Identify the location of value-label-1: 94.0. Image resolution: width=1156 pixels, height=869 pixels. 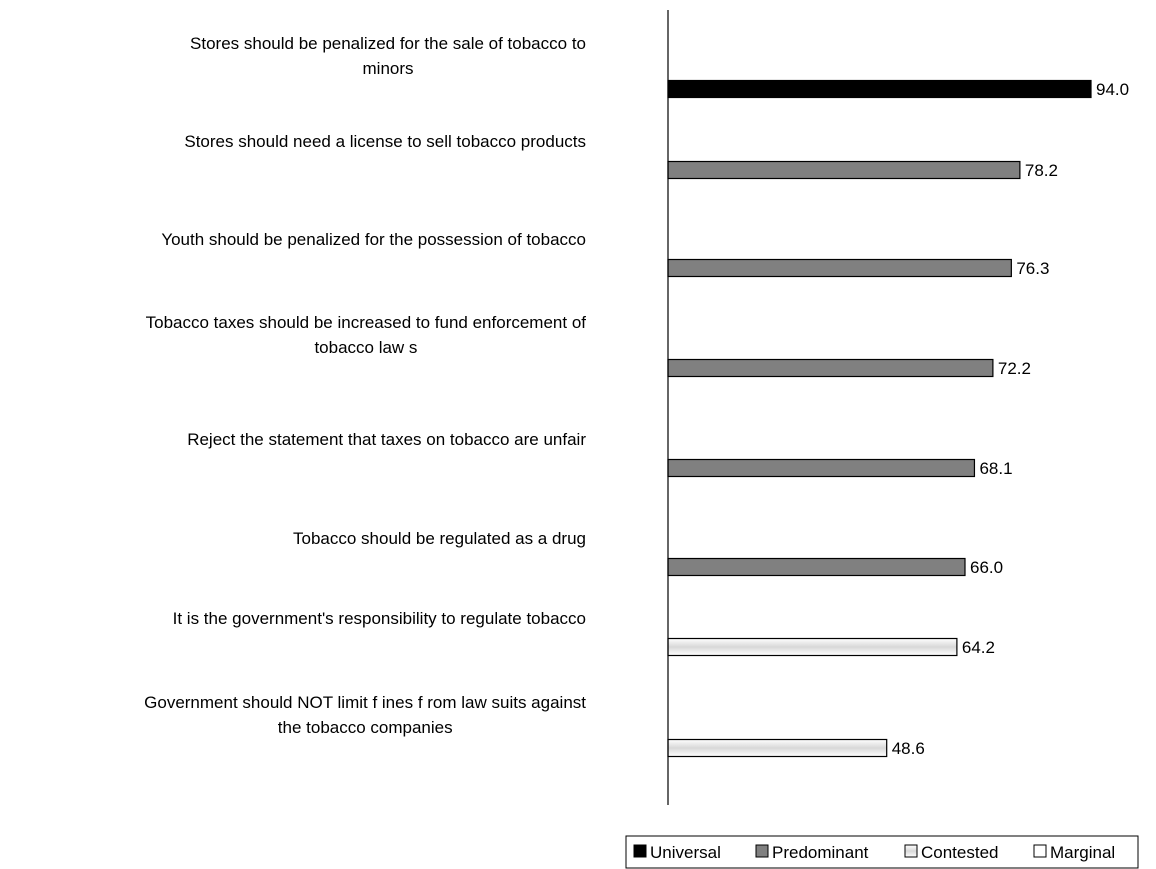
(1112, 89).